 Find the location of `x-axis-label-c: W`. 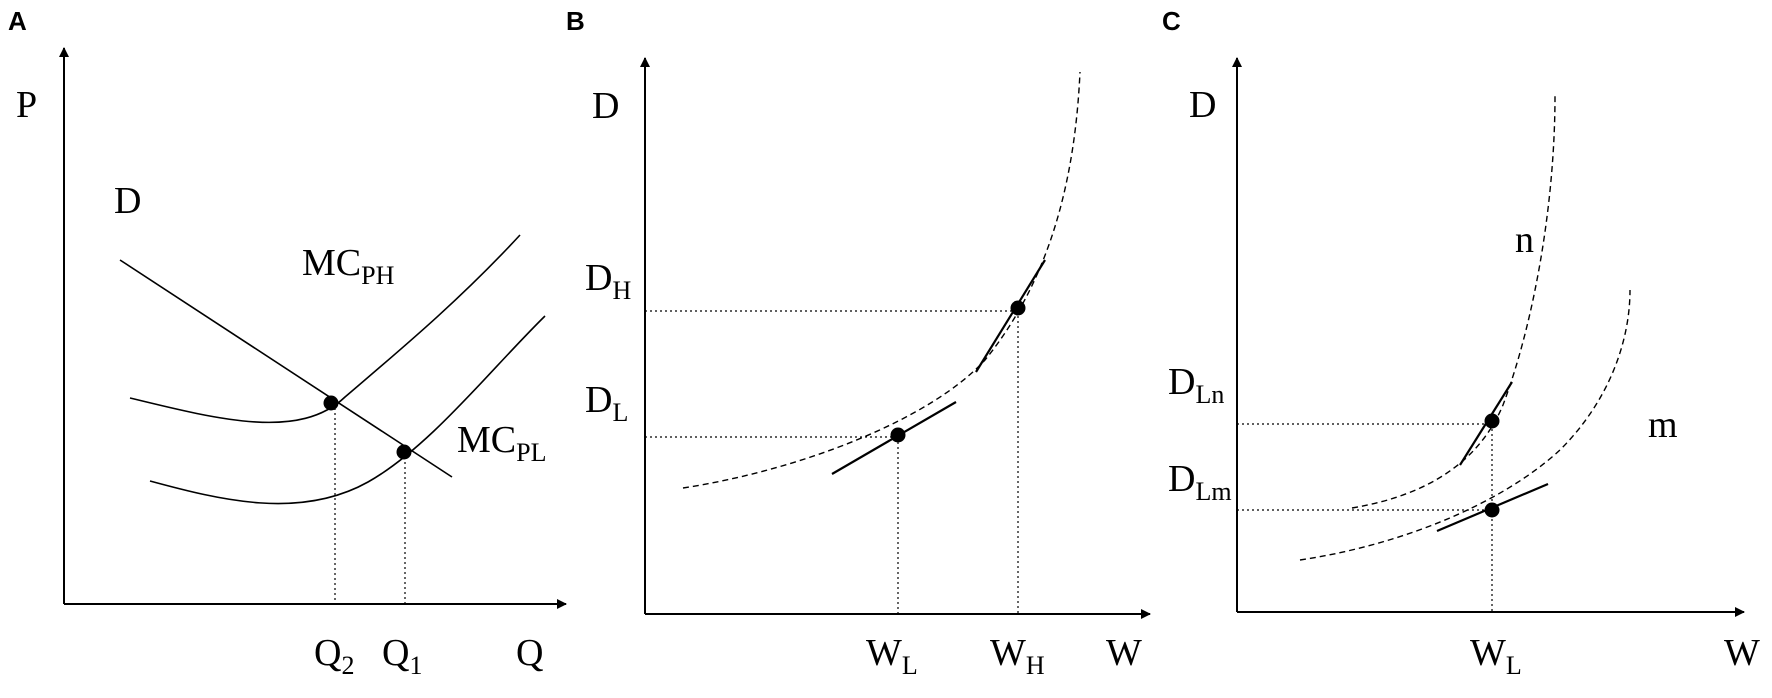

x-axis-label-c: W is located at coordinates (1742, 653).